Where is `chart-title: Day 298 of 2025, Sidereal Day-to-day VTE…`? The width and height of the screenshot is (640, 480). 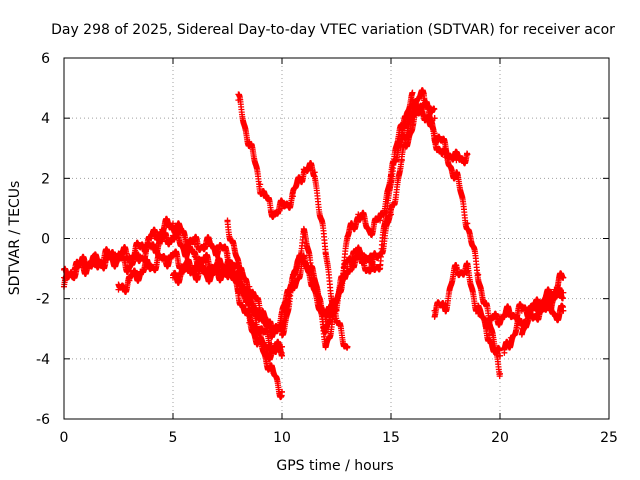 chart-title: Day 298 of 2025, Sidereal Day-to-day VTE… is located at coordinates (333, 30).